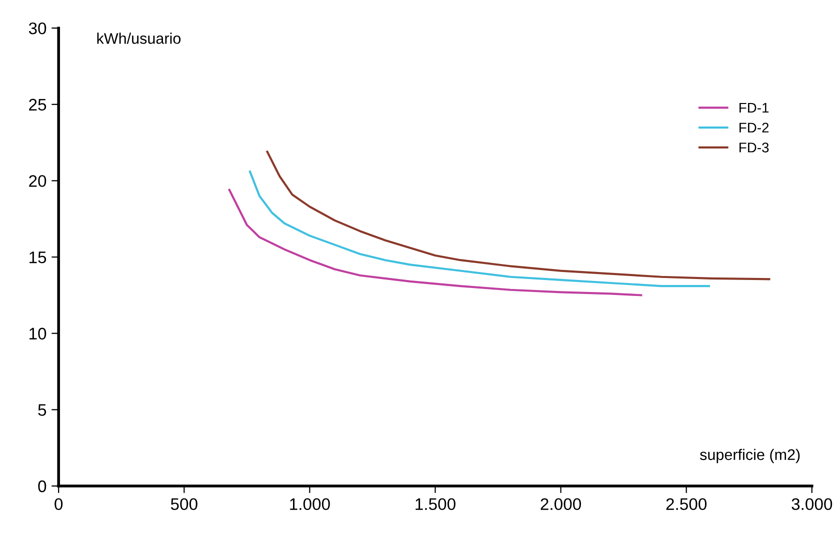 Image resolution: width=837 pixels, height=540 pixels. I want to click on legend-label: FD-1, so click(754, 107).